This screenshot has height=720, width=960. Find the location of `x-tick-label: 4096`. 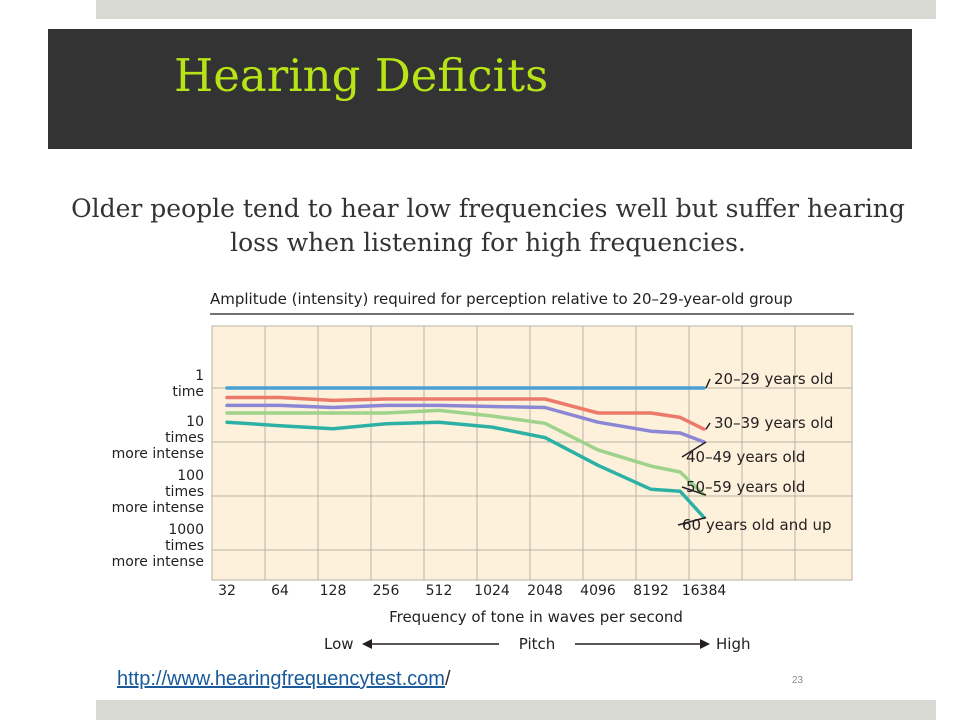

x-tick-label: 4096 is located at coordinates (598, 591).